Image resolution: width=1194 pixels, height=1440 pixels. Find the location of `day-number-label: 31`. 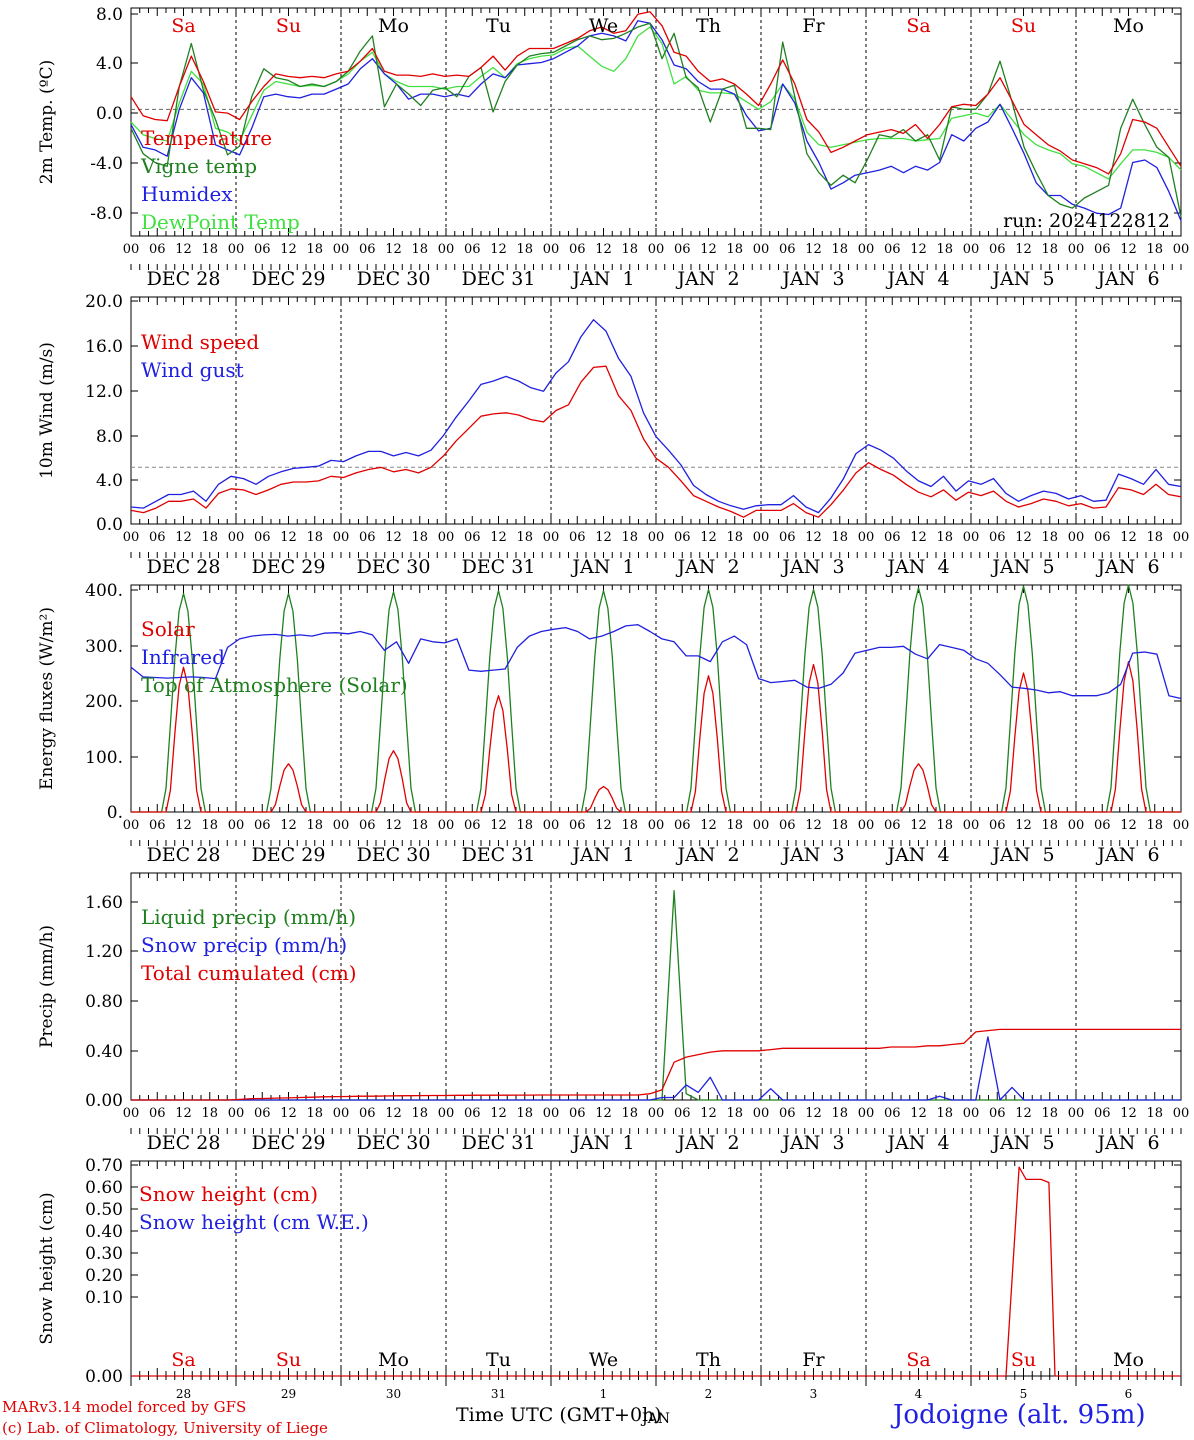

day-number-label: 31 is located at coordinates (498, 1394).